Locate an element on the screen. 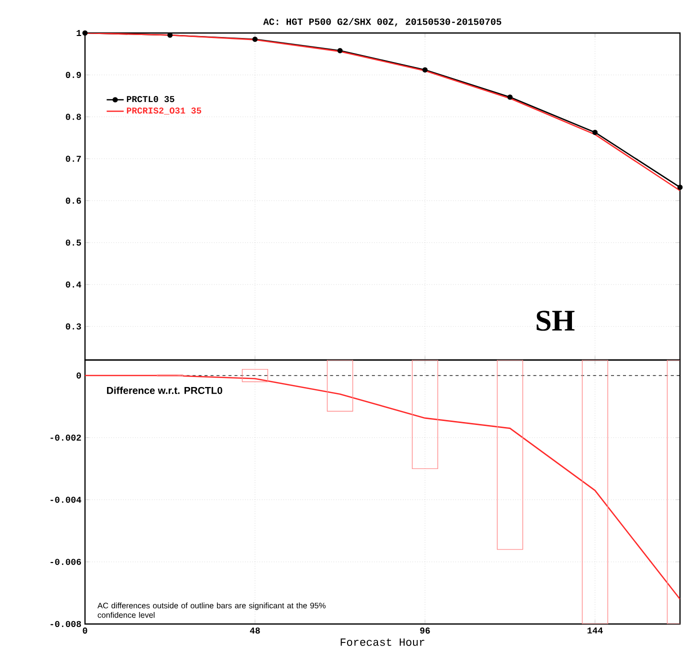 This screenshot has width=684, height=666. chart-title: AC: HGT P500 G2/SHX 00Z, 20150530-20150705 is located at coordinates (382, 22).